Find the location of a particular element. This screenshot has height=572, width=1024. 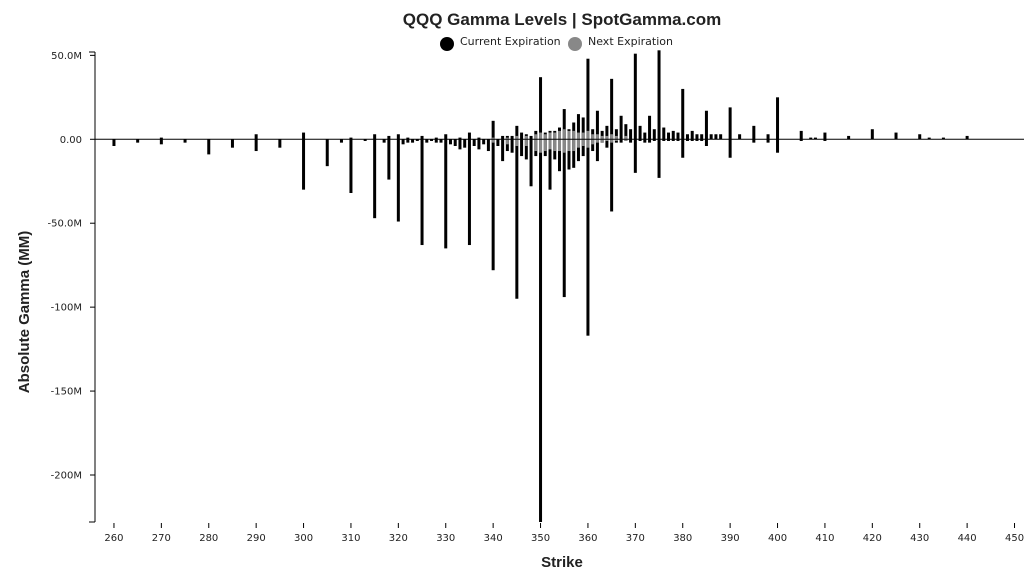

legend-marker-next is located at coordinates (575, 44).